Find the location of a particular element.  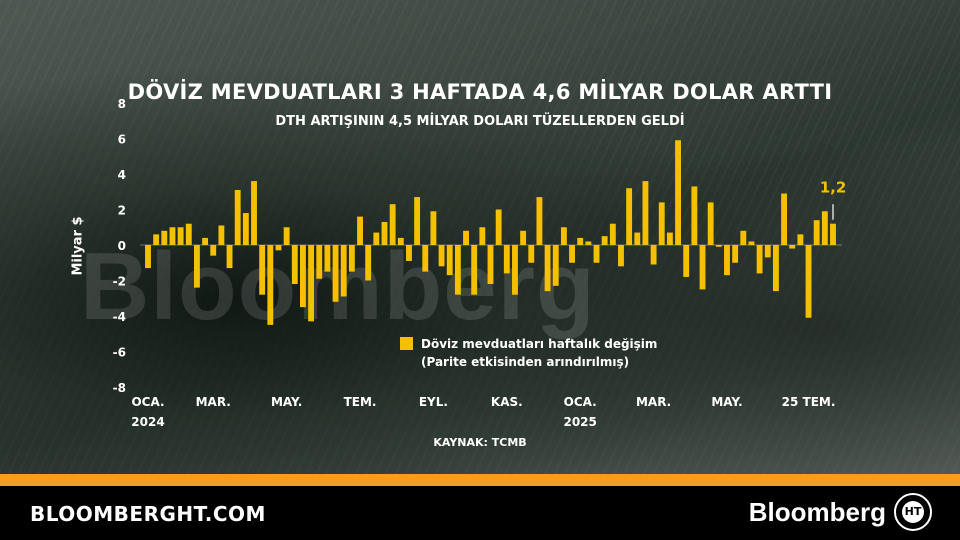

x-tick-label: MAR. is located at coordinates (653, 402).